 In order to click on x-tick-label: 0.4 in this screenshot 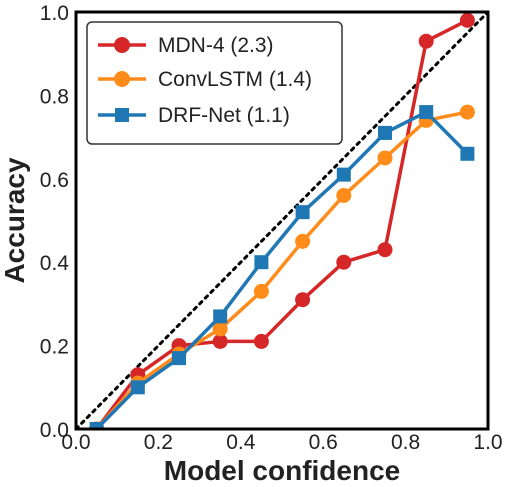, I will do `click(241, 442)`.